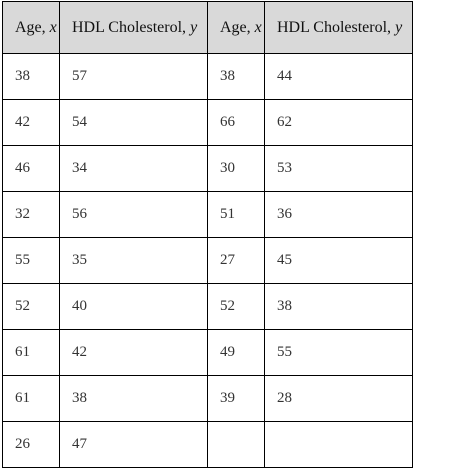  What do you see at coordinates (236, 352) in the screenshot?
I see `age-cell: 49` at bounding box center [236, 352].